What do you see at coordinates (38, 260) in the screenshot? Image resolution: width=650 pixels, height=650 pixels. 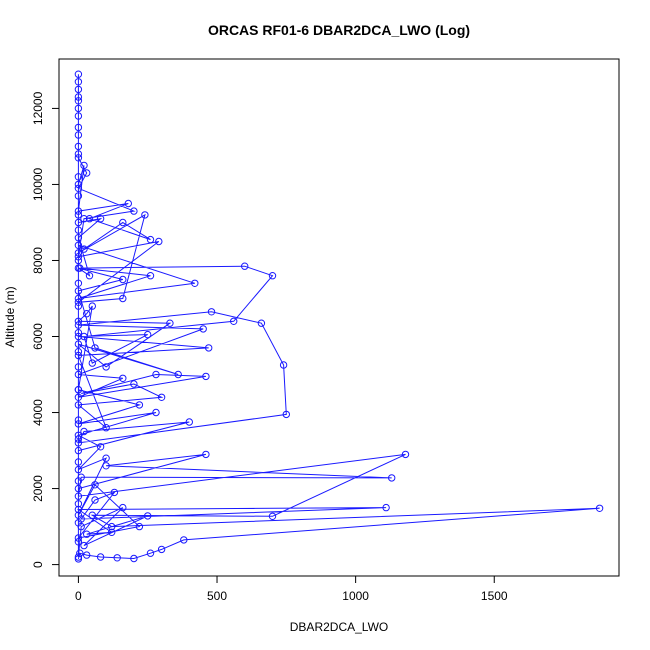 I see `y-tick-label: 8000` at bounding box center [38, 260].